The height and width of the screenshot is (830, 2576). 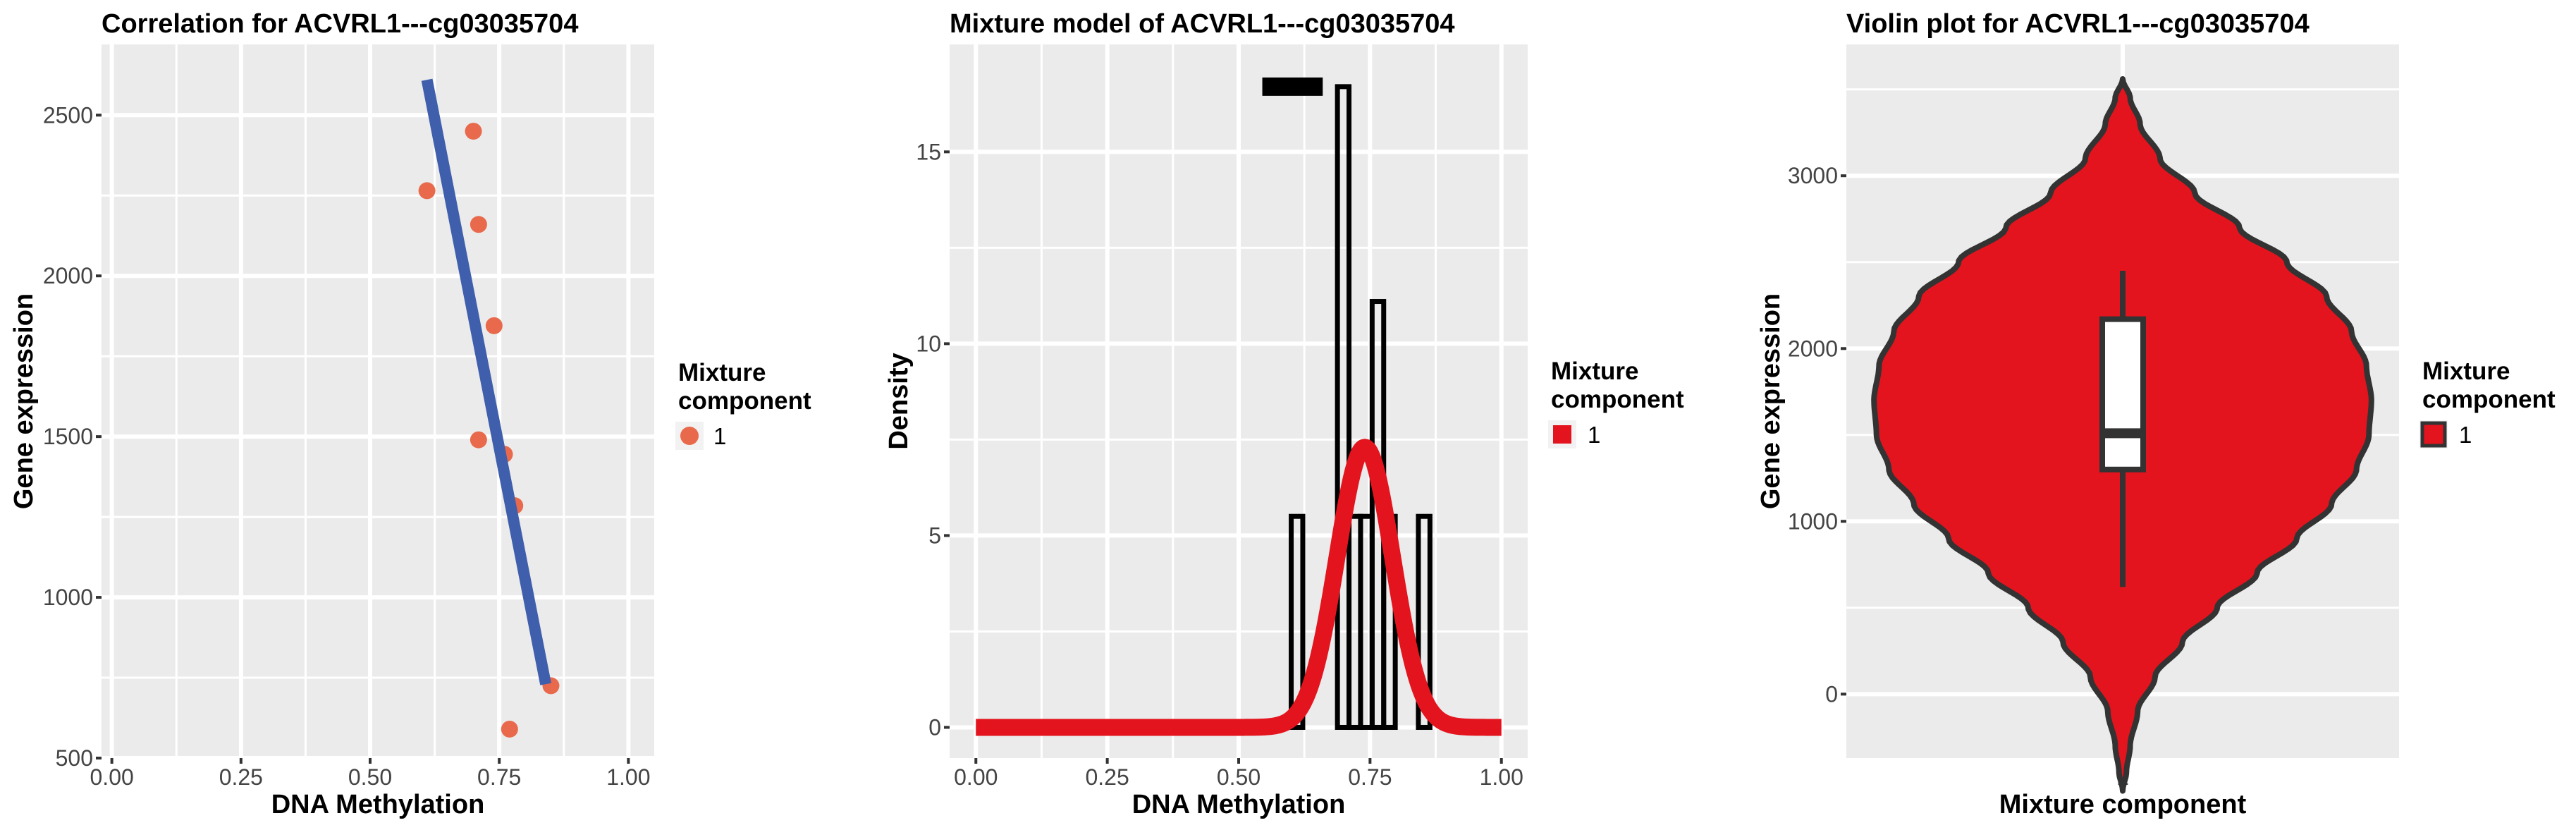 I want to click on violin-x-axis-title: Mixture component, so click(x=2123, y=804).